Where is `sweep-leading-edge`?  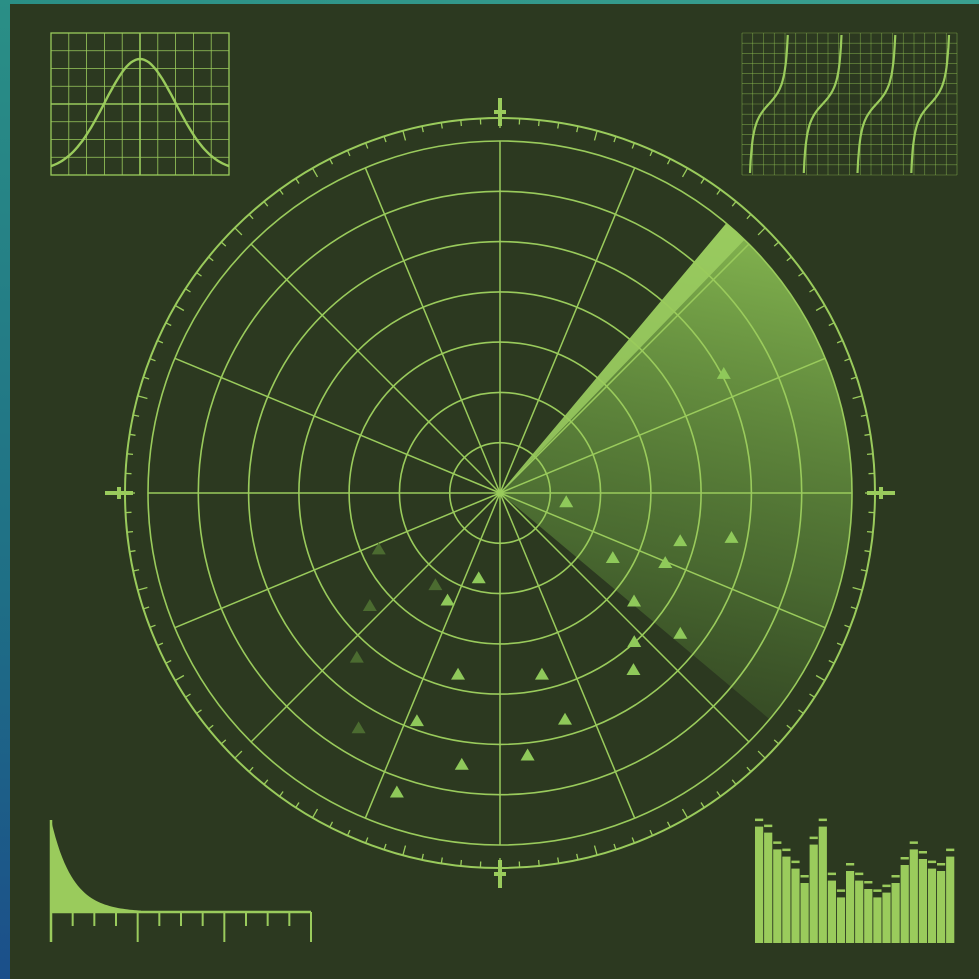
sweep-leading-edge is located at coordinates (622, 358).